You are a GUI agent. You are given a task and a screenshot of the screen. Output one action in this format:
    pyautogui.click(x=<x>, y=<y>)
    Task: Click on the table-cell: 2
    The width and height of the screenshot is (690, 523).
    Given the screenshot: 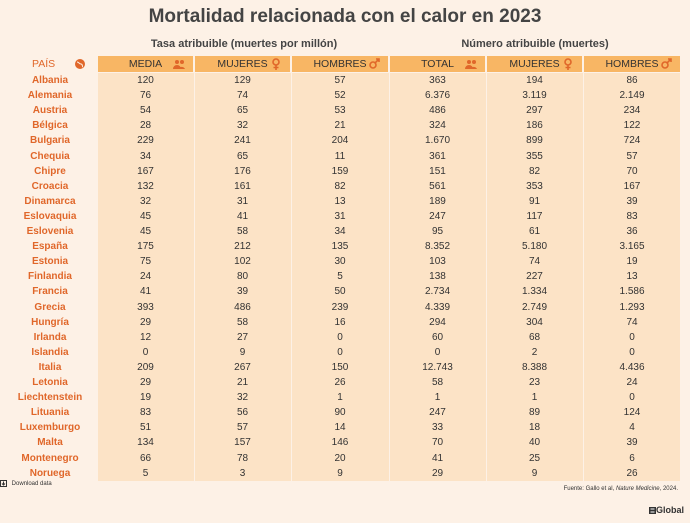 What is the action you would take?
    pyautogui.click(x=534, y=352)
    